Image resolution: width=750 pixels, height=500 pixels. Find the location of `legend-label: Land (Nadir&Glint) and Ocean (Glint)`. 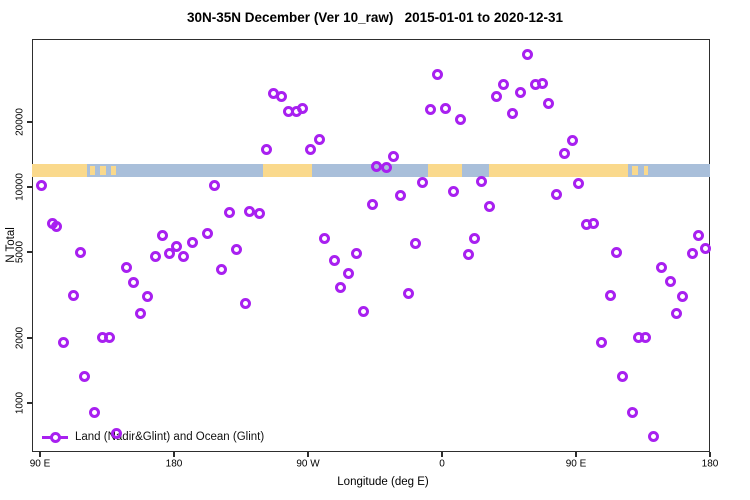

legend-label: Land (Nadir&Glint) and Ocean (Glint) is located at coordinates (170, 437).